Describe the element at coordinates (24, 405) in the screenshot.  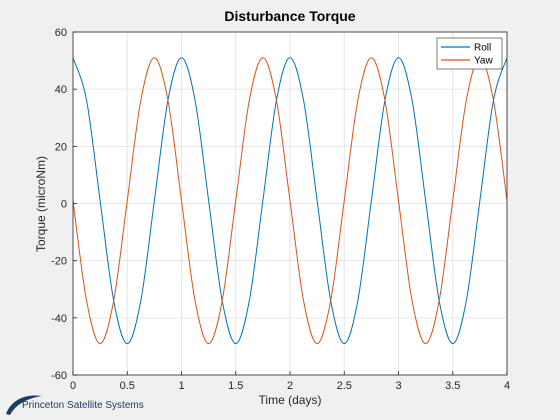
I see `swoosh-icon` at that location.